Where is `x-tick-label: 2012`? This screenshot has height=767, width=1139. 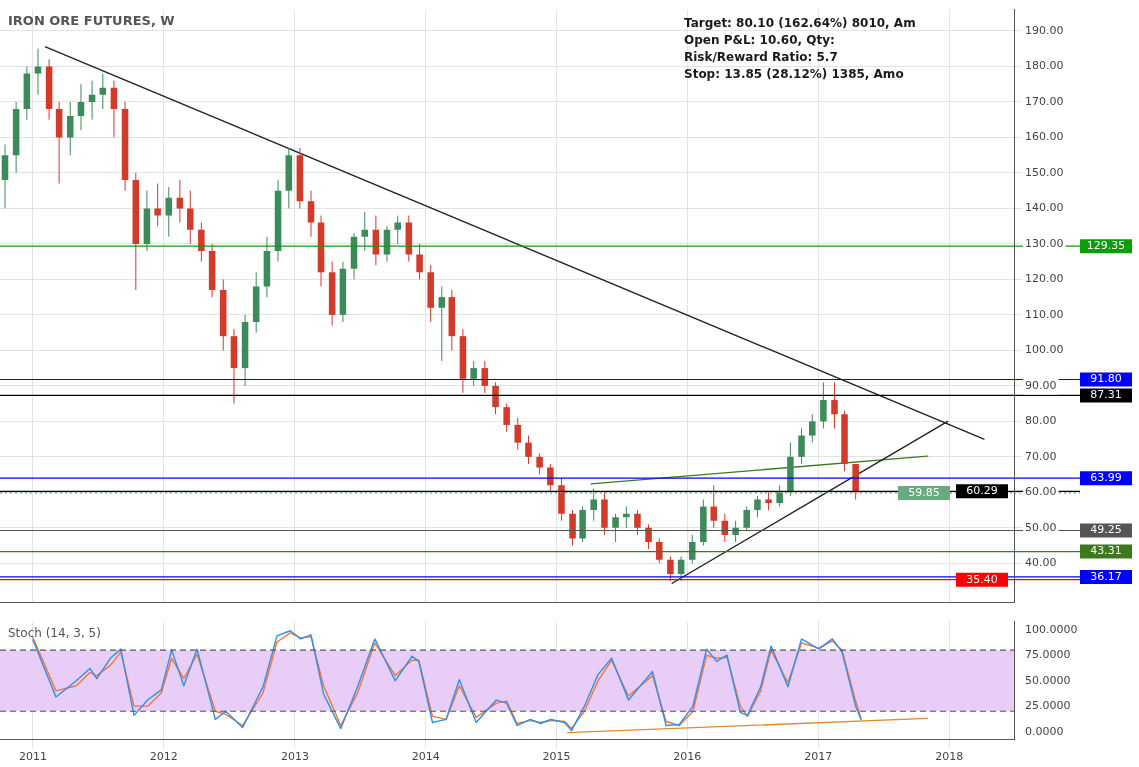 x-tick-label: 2012 is located at coordinates (163, 757).